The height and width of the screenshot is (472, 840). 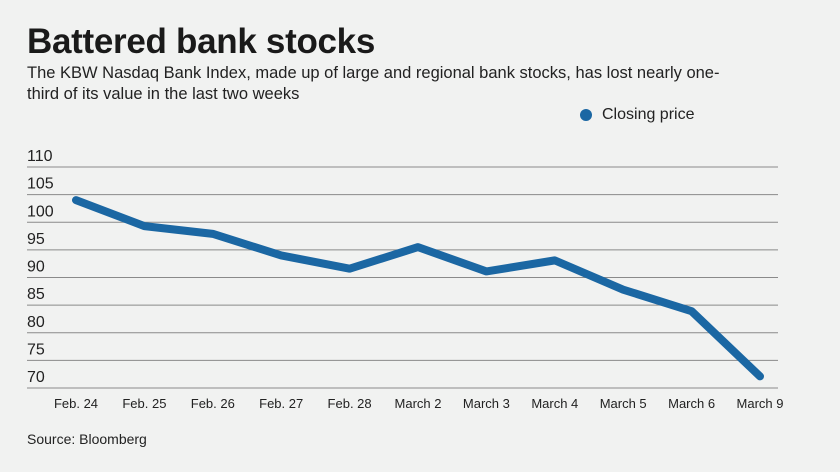 I want to click on y-tick-label: 90, so click(x=36, y=267).